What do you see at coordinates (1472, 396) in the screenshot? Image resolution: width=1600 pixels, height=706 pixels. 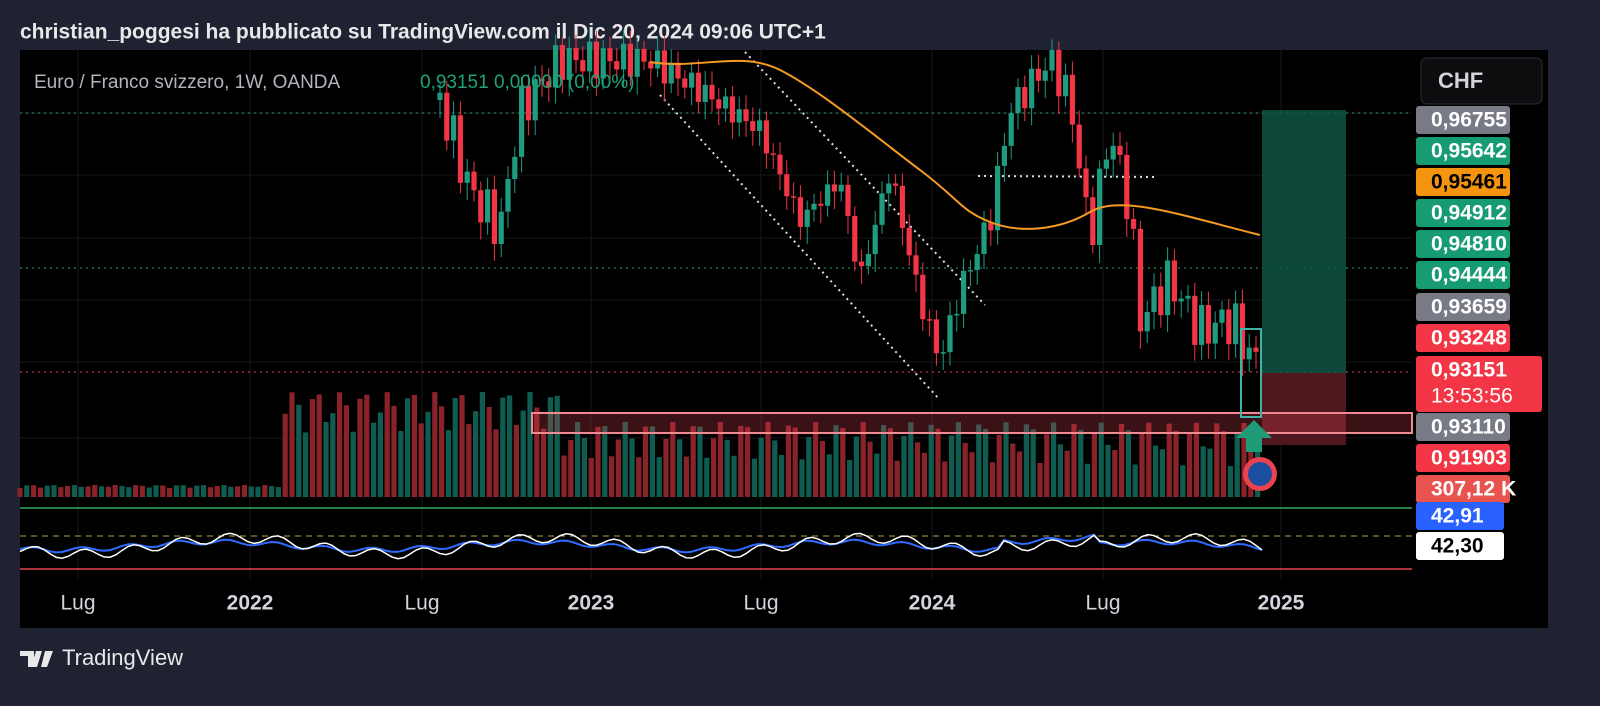 I see `countdown: 13:53:56` at bounding box center [1472, 396].